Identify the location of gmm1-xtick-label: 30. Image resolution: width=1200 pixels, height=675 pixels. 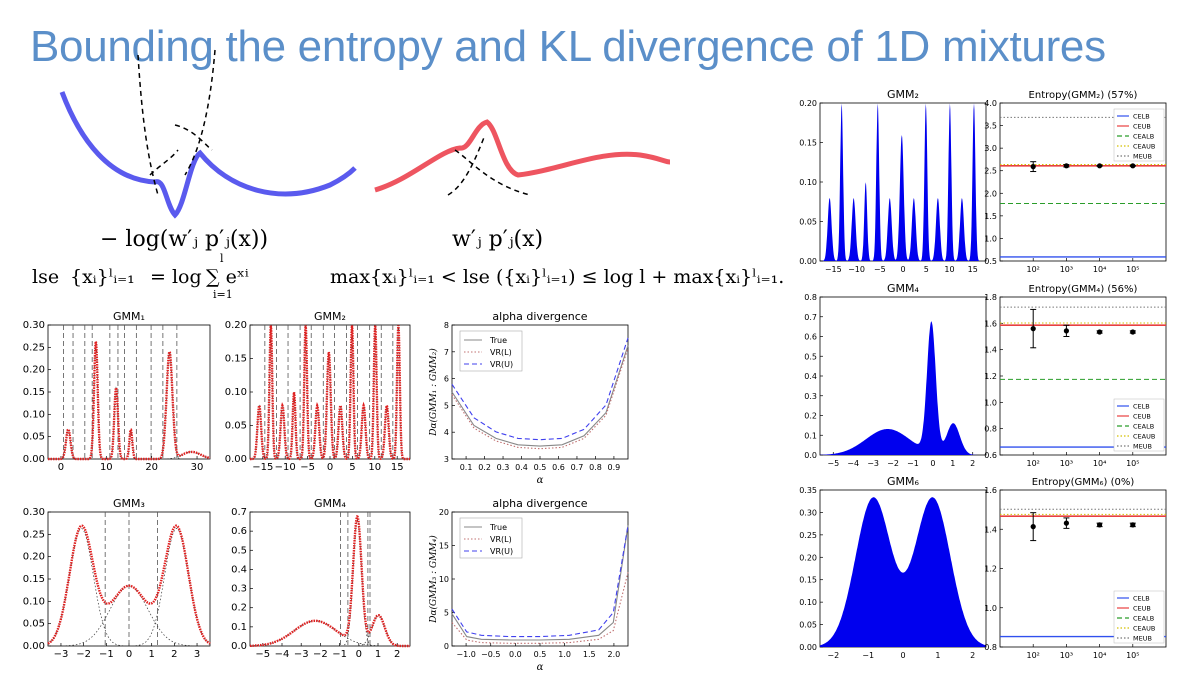
(197, 467).